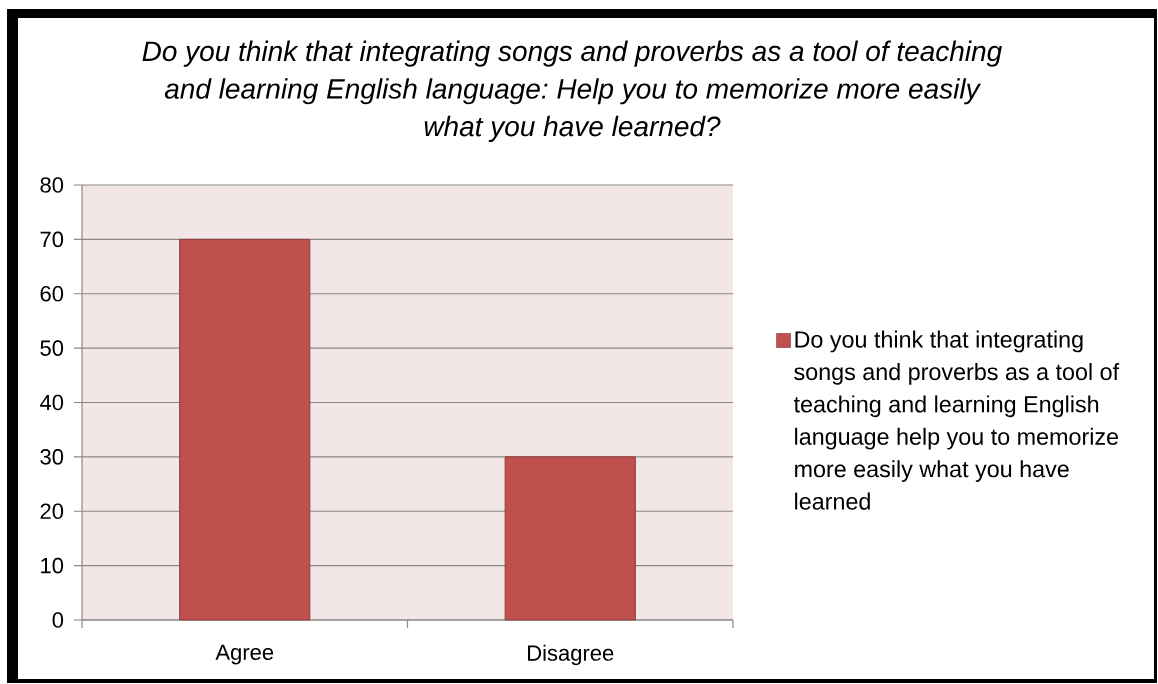 The width and height of the screenshot is (1158, 684). Describe the element at coordinates (244, 654) in the screenshot. I see `x-tick-label: Agree` at that location.